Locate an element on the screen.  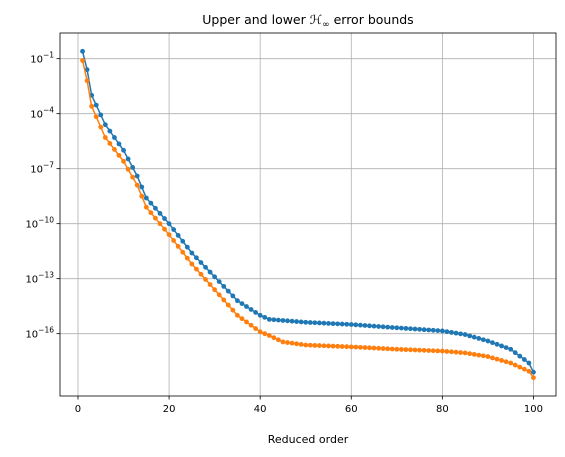
y-tick-label: 10−4 is located at coordinates (42, 113).